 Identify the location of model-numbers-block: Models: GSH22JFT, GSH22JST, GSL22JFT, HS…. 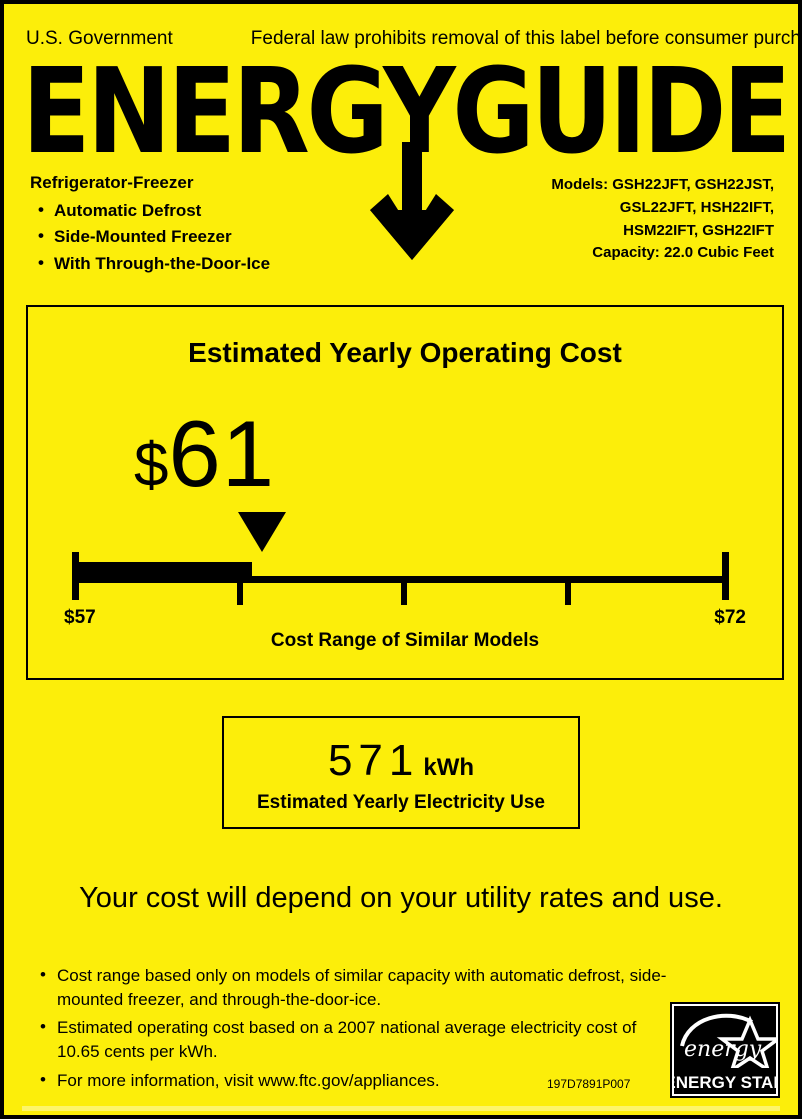
(624, 219).